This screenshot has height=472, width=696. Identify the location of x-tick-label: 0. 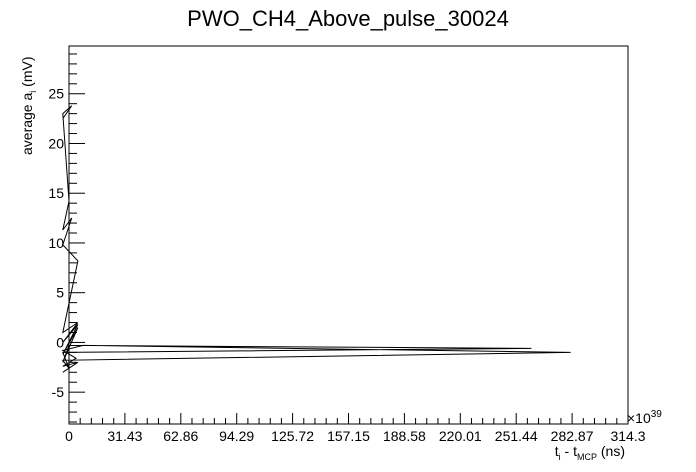
(69, 436).